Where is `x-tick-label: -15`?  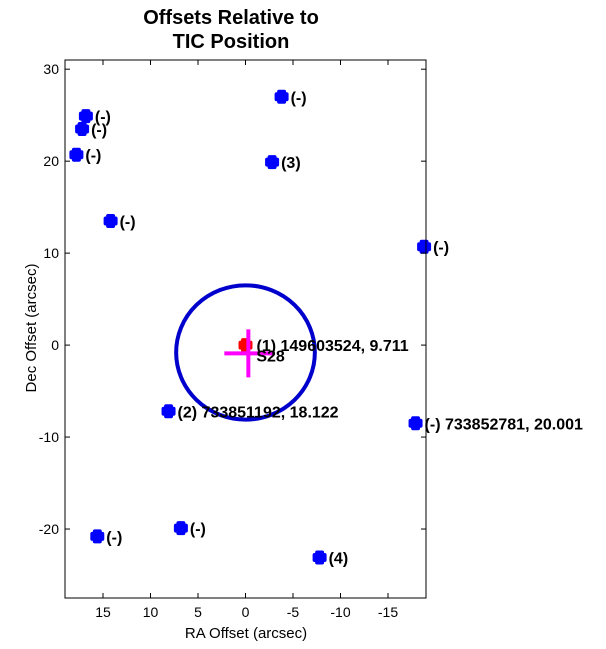 x-tick-label: -15 is located at coordinates (388, 612).